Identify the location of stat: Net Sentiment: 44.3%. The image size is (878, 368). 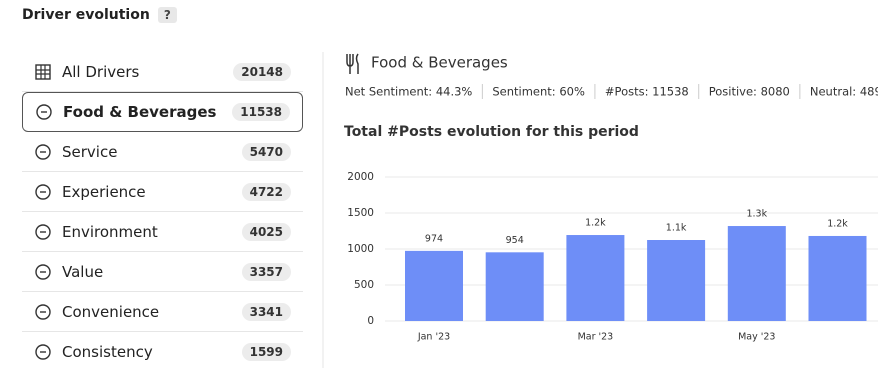
(408, 92).